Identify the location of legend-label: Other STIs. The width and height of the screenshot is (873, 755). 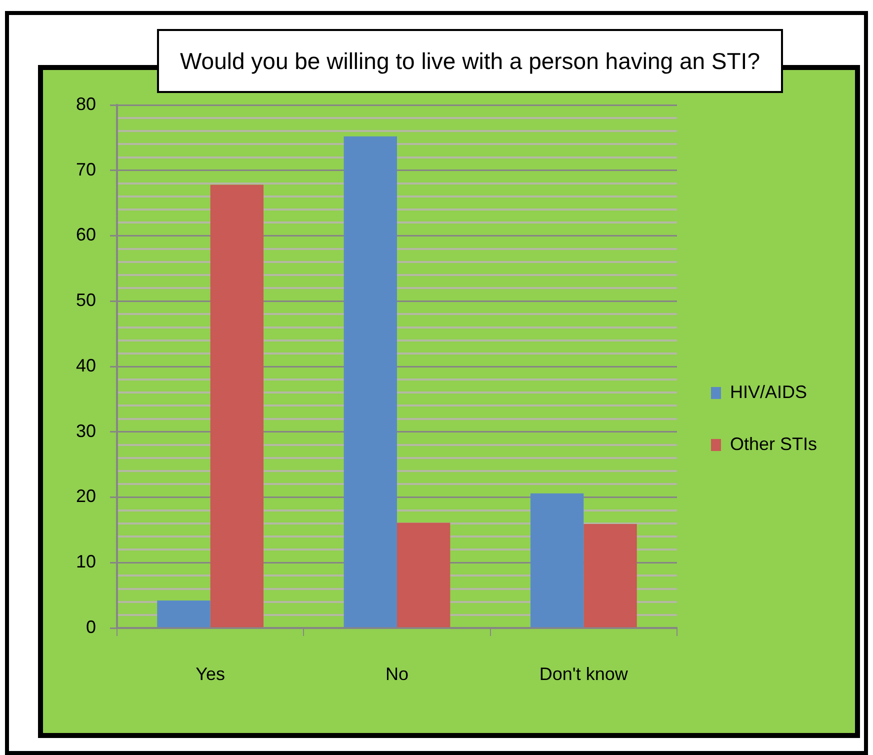
(774, 444).